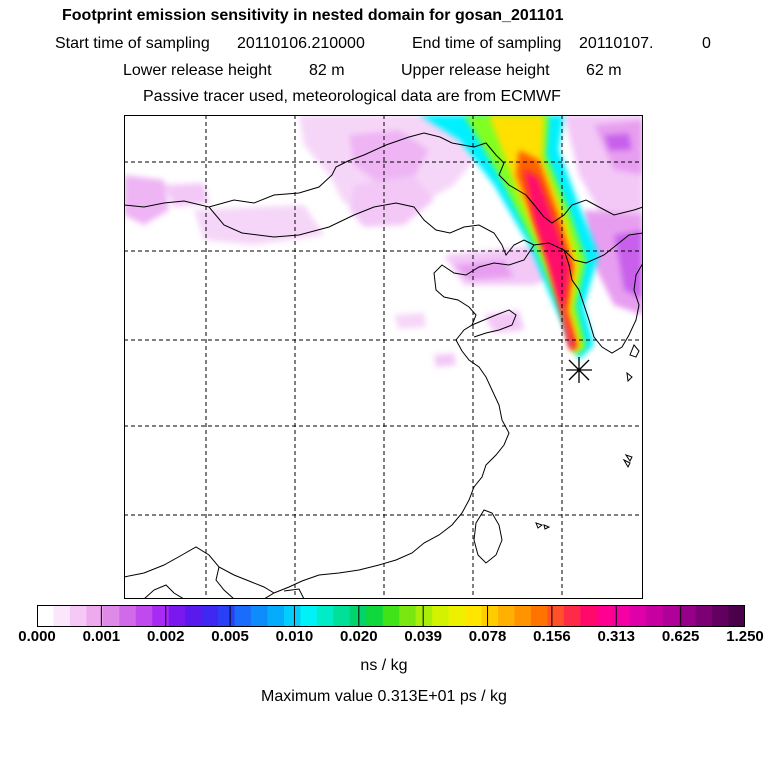 Image resolution: width=768 pixels, height=768 pixels. Describe the element at coordinates (384, 665) in the screenshot. I see `colorbar-units: ns / kg` at that location.